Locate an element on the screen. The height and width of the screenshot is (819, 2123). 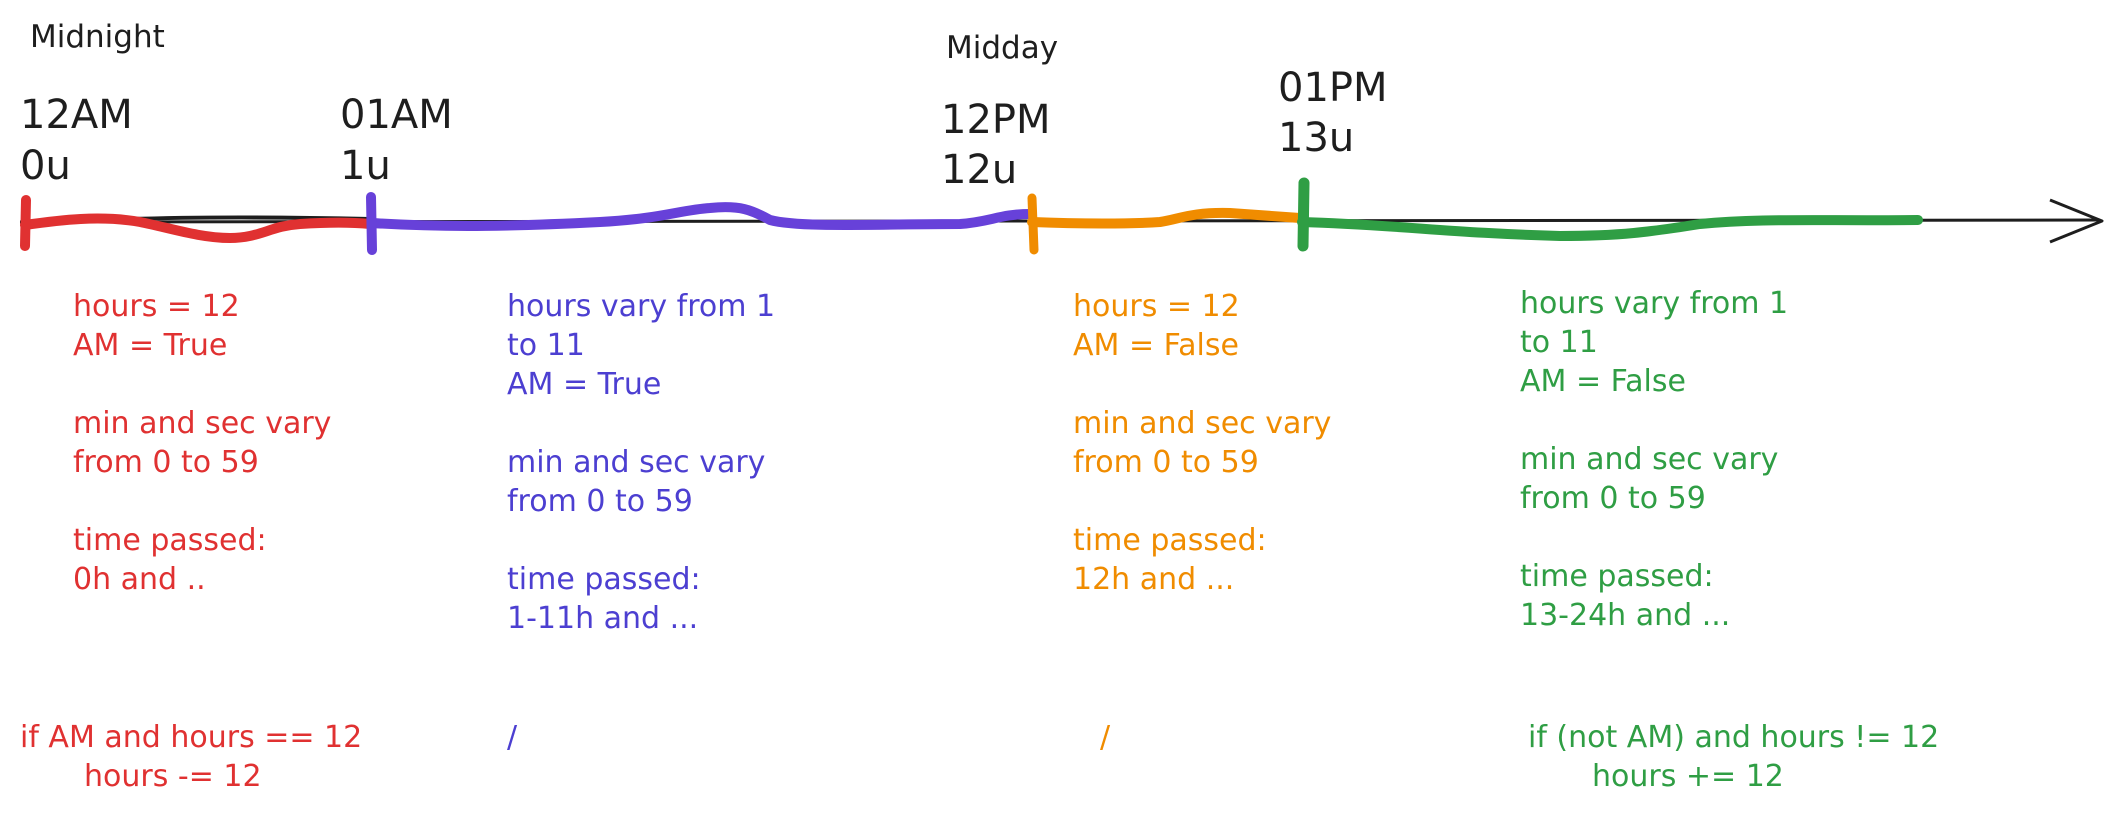
rule-red: if AM and hours == 12 hours -= 12 is located at coordinates (191, 757).